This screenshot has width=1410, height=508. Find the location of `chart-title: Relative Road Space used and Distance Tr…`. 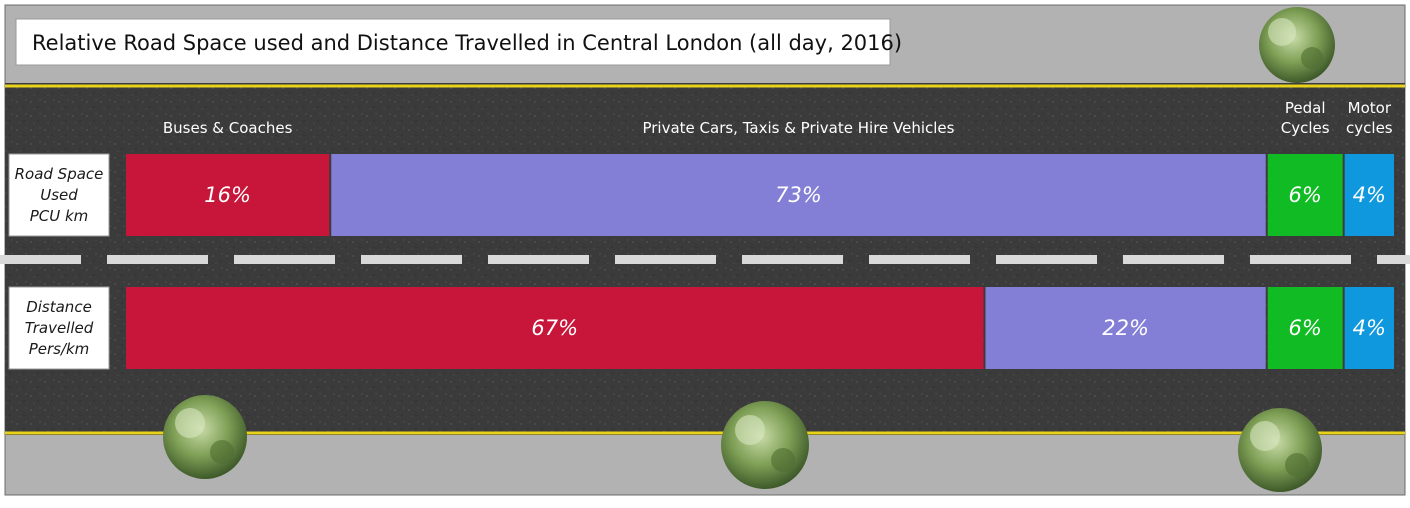

chart-title: Relative Road Space used and Distance Tr… is located at coordinates (467, 43).